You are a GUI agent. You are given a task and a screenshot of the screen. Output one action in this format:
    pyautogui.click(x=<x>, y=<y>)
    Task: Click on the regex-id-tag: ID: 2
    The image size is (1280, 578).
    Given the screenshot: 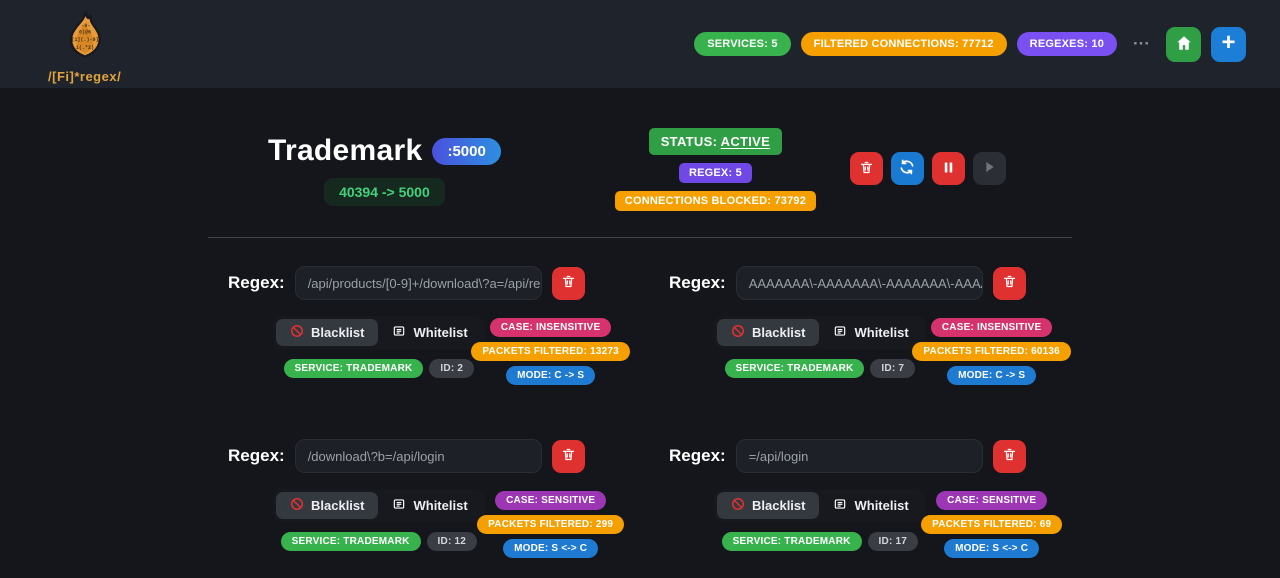 What is the action you would take?
    pyautogui.click(x=452, y=368)
    